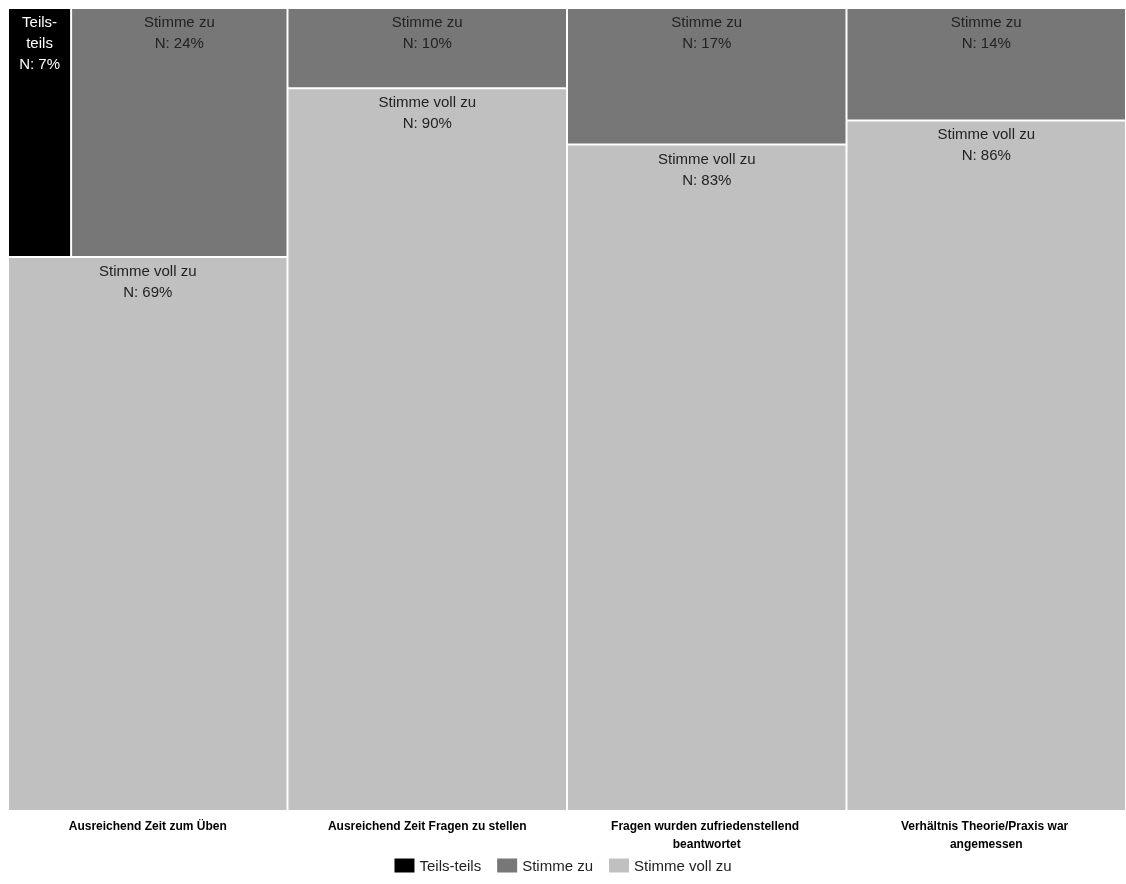 The image size is (1126, 884). What do you see at coordinates (707, 179) in the screenshot?
I see `data-label: N: 83%` at bounding box center [707, 179].